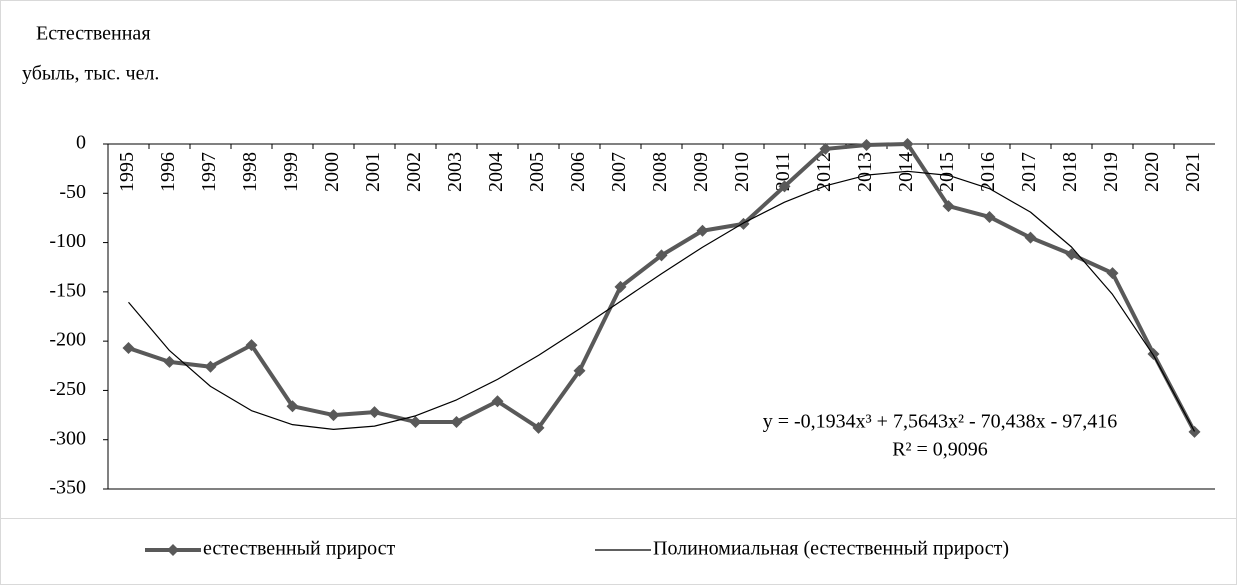 Image resolution: width=1237 pixels, height=585 pixels. Describe the element at coordinates (455, 172) in the screenshot. I see `x-tick-label: 2003` at that location.